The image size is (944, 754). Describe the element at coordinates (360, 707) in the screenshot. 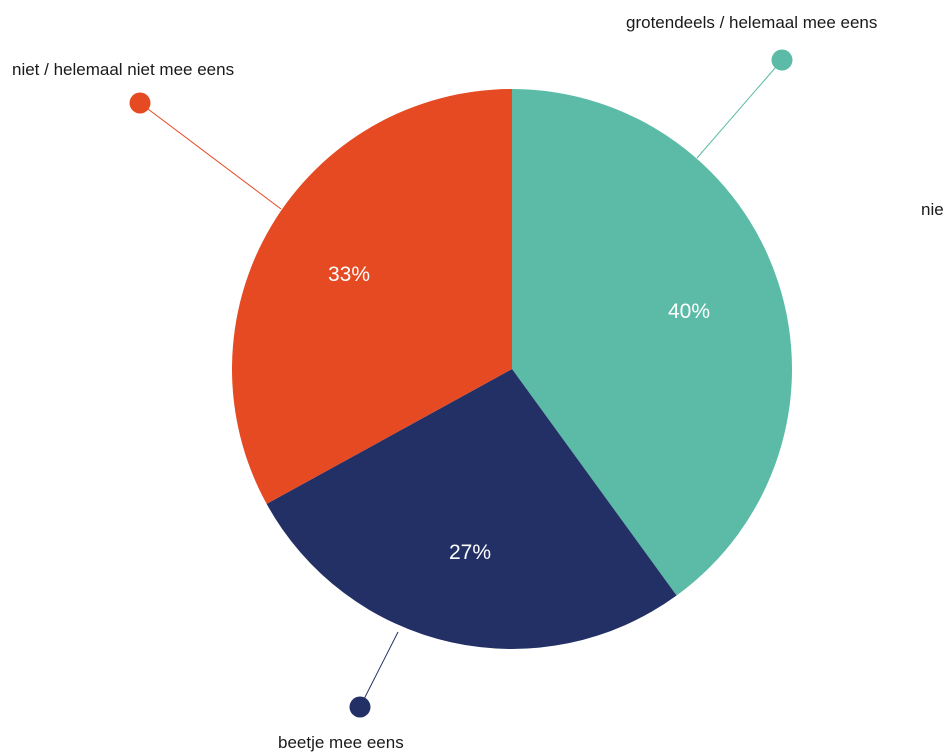

I see `leader-dot-beetje` at that location.